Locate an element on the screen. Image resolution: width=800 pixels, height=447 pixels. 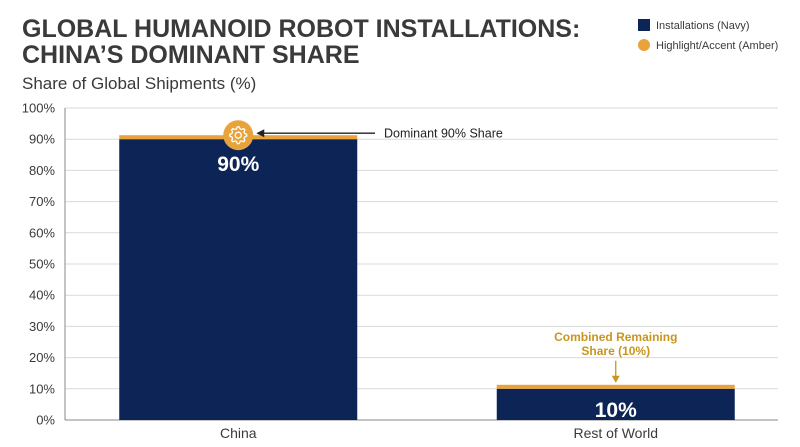
y-tick-label: 50% is located at coordinates (42, 264).